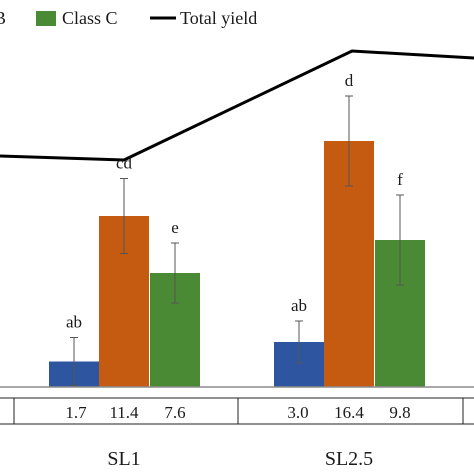  Describe the element at coordinates (349, 80) in the screenshot. I see `significance-letter: d` at that location.